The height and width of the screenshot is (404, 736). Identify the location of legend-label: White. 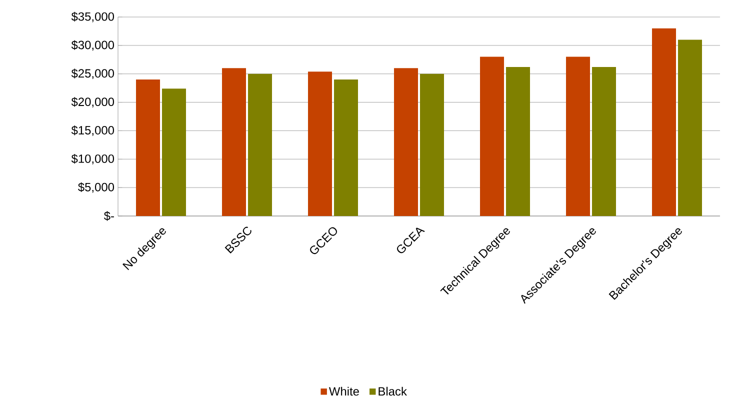
(343, 391).